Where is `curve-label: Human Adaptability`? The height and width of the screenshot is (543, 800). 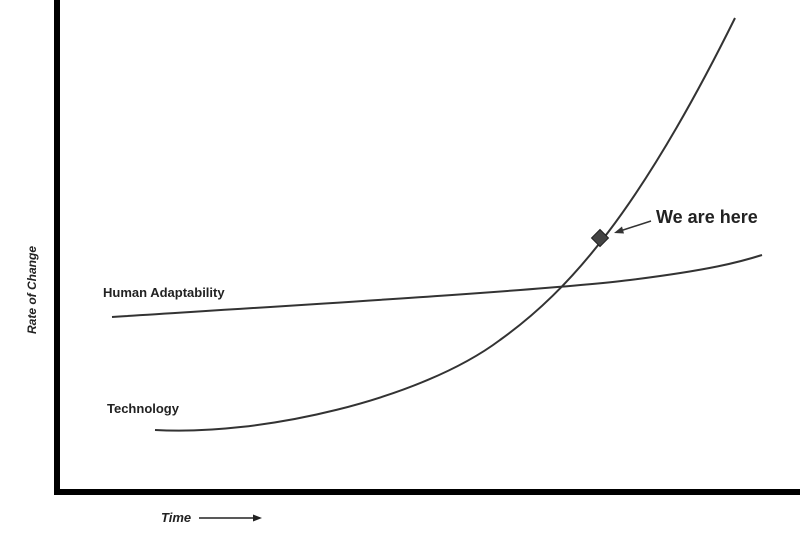
curve-label: Human Adaptability is located at coordinates (164, 292).